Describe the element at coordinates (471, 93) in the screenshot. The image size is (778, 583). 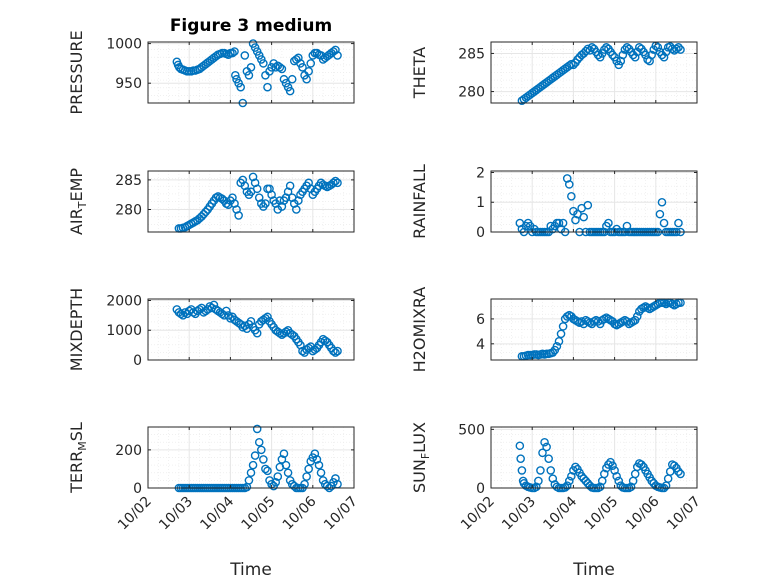
I see `theta-y-tick-label: 280` at that location.